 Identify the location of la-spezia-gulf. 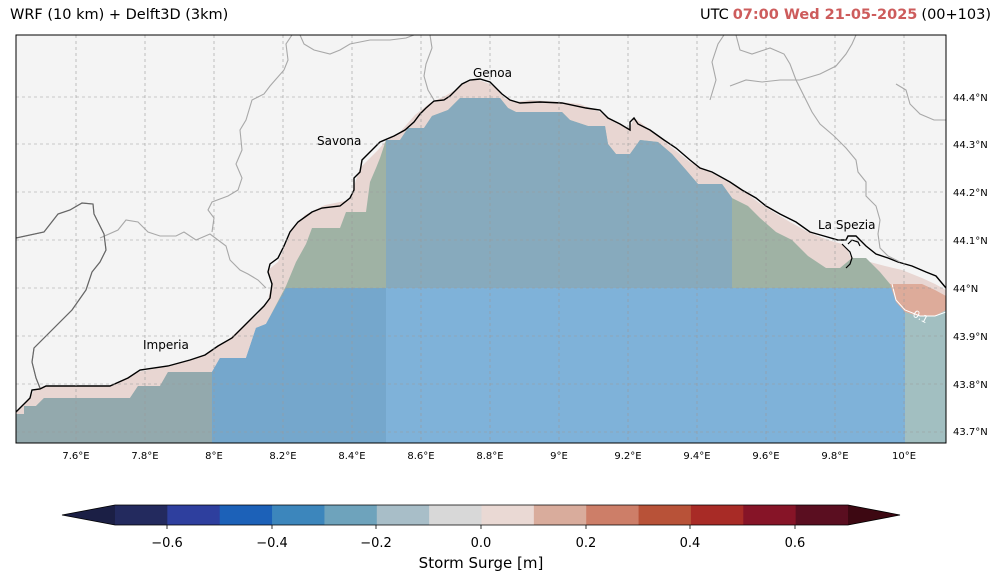
(851, 254).